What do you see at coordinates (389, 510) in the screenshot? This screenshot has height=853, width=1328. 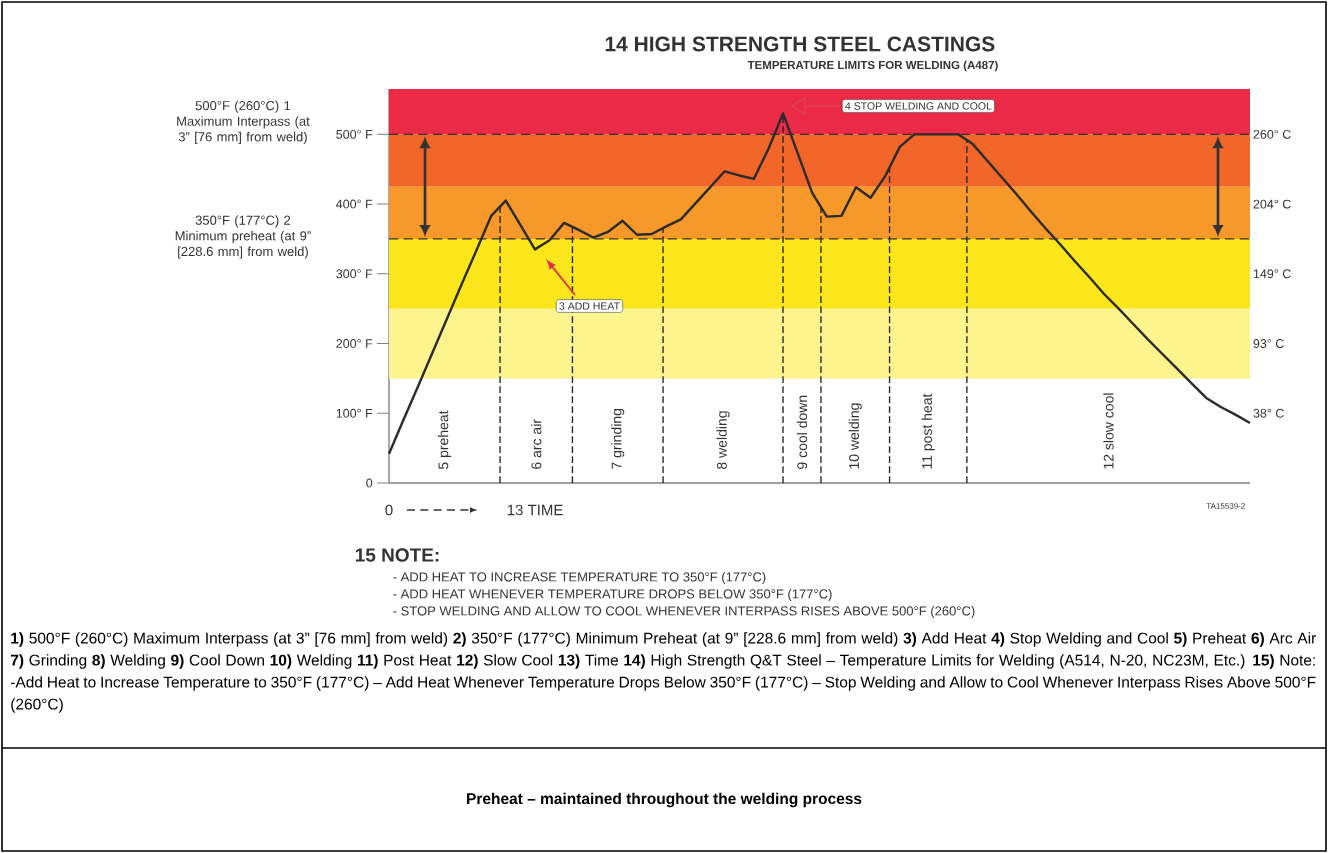 I see `text: 0` at bounding box center [389, 510].